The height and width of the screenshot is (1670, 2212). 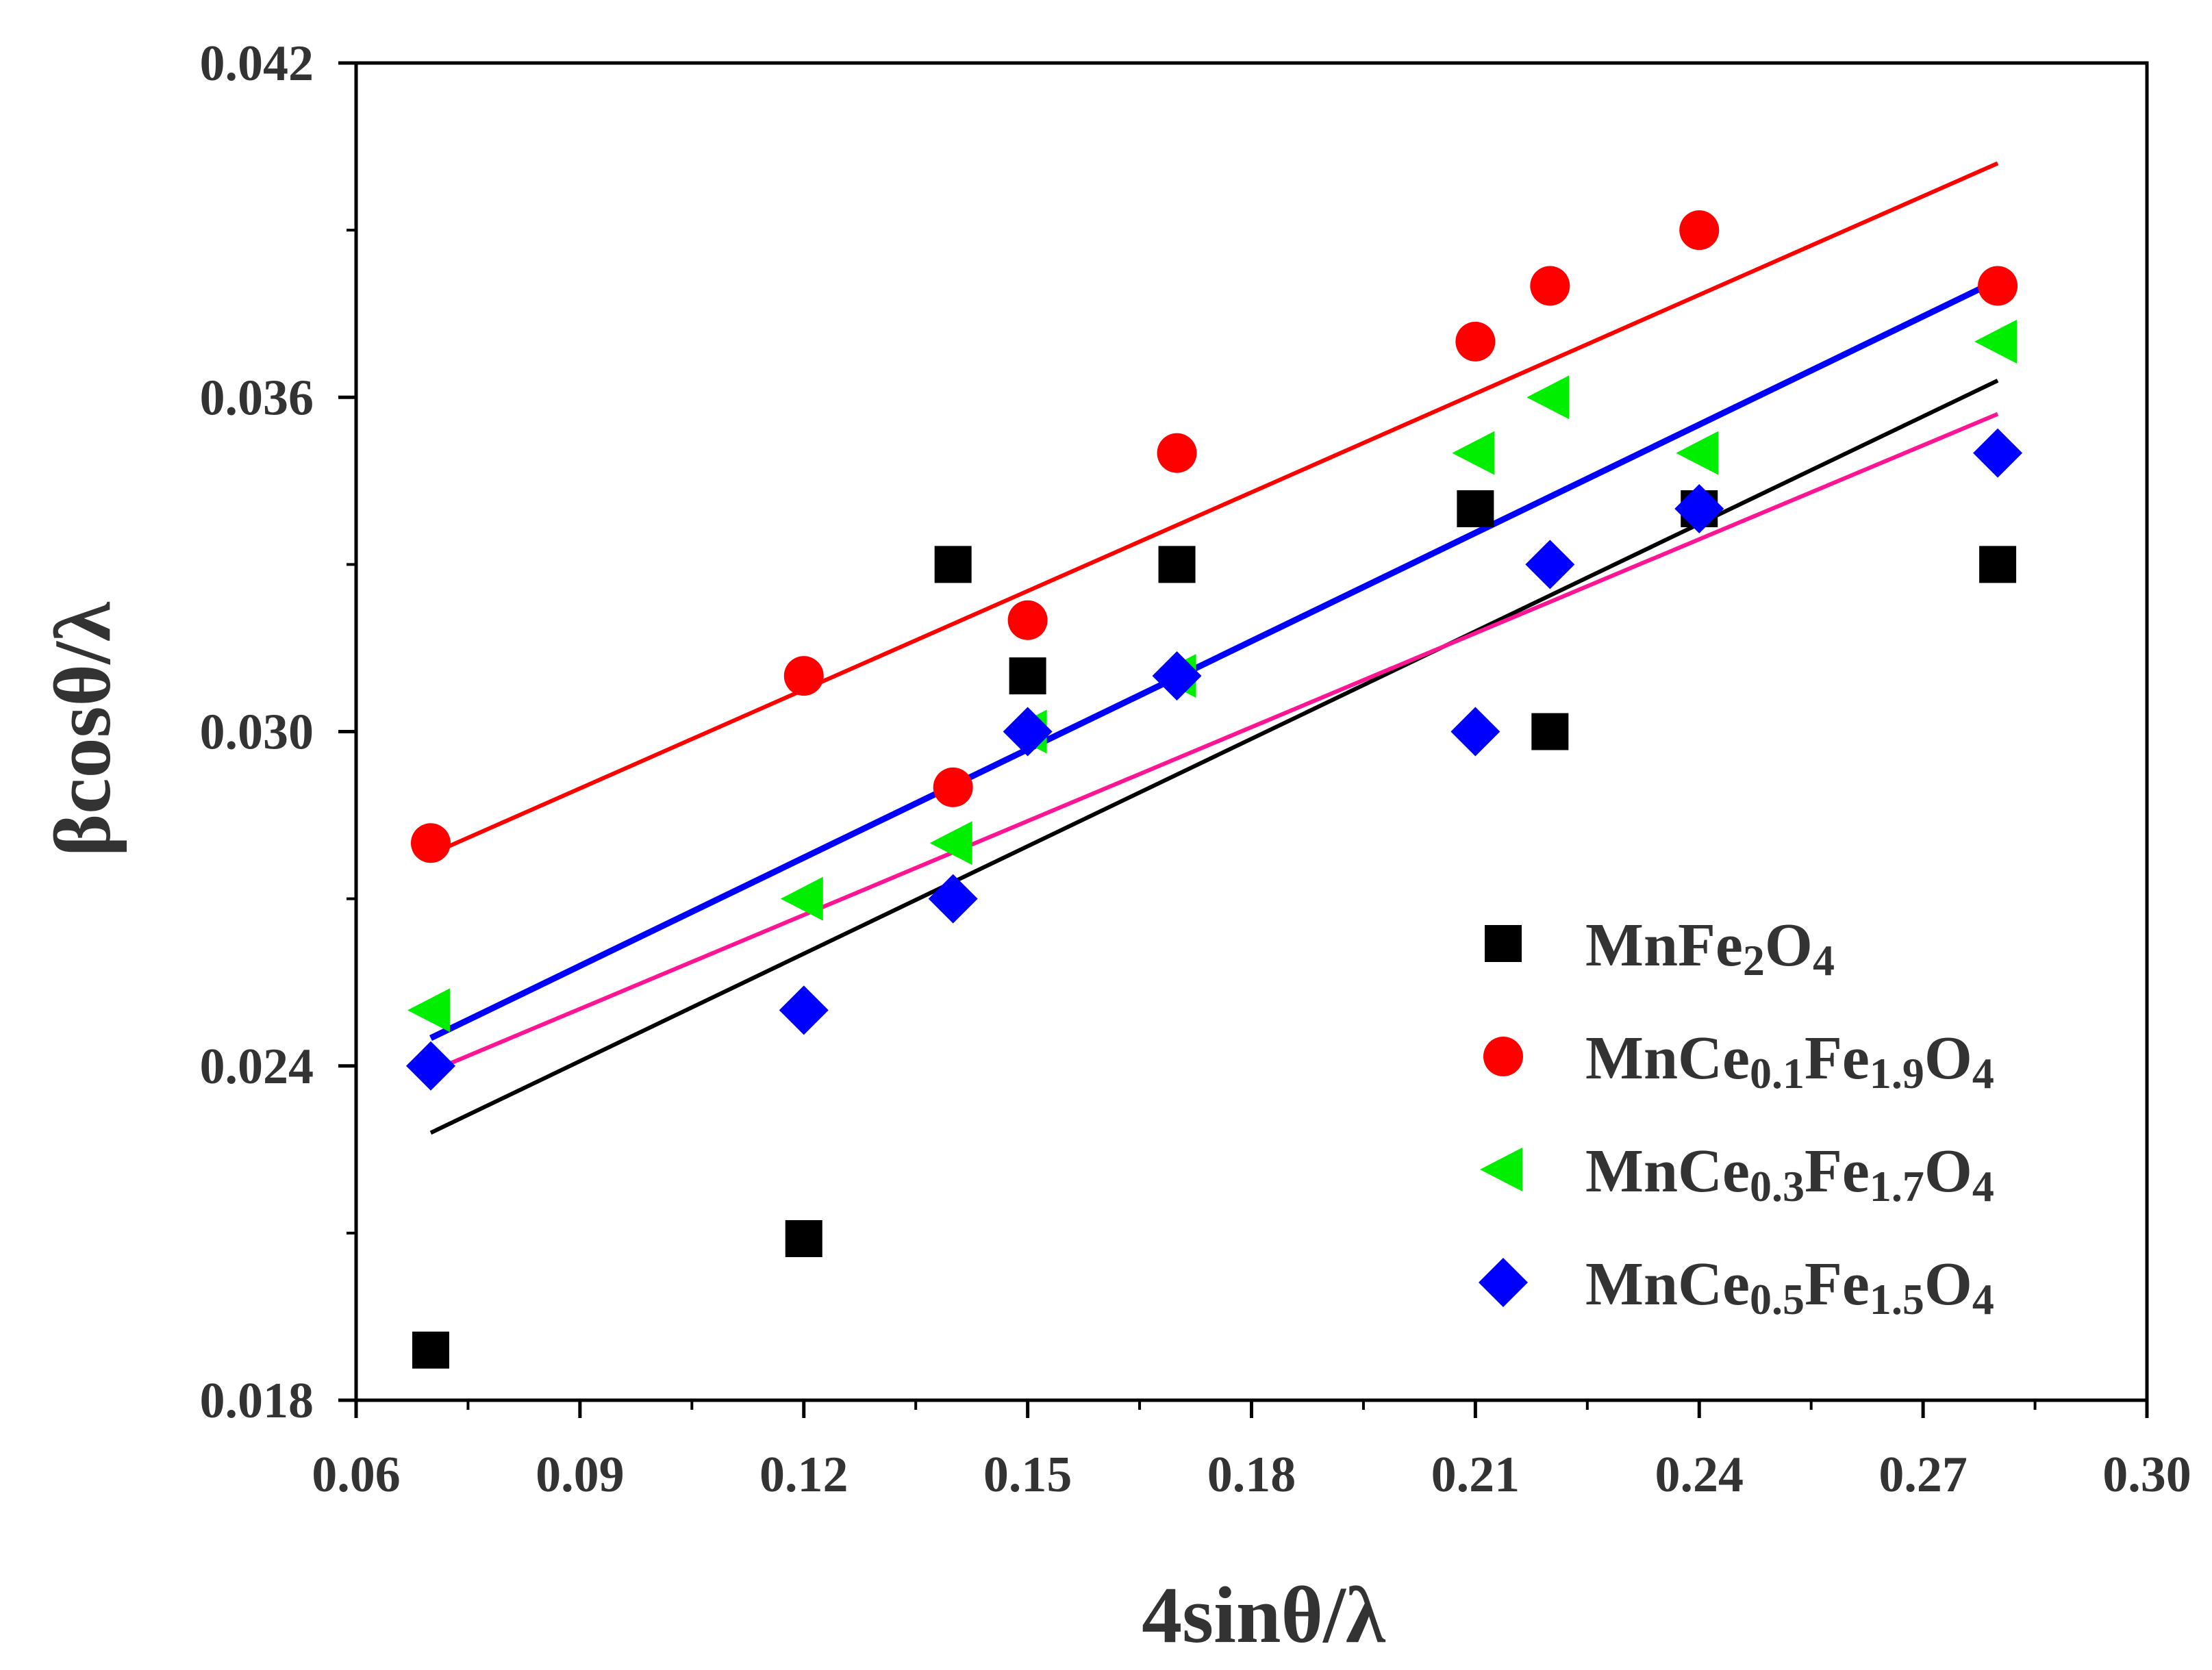 I want to click on y-tick-label: 0.042, so click(x=257, y=64).